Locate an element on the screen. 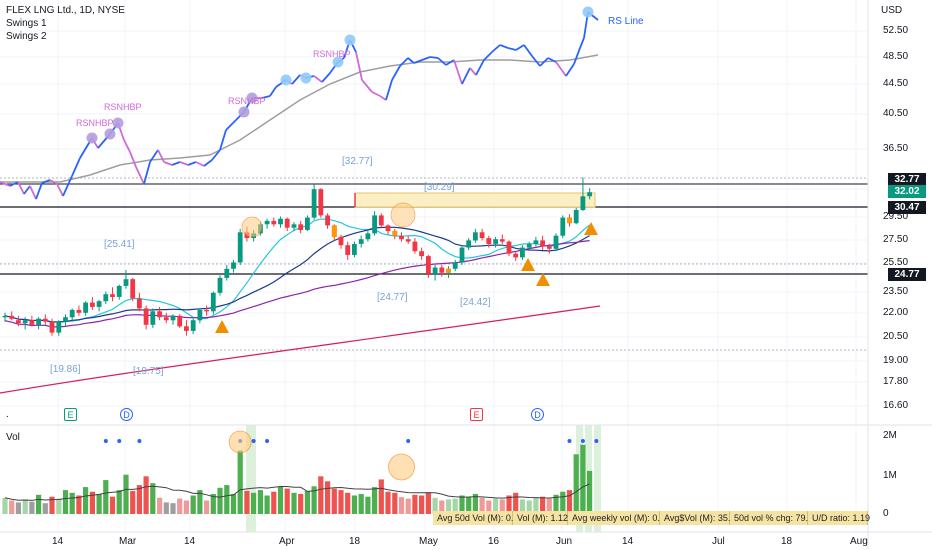 This screenshot has width=932, height=550. pattern-markers is located at coordinates (406, 267).